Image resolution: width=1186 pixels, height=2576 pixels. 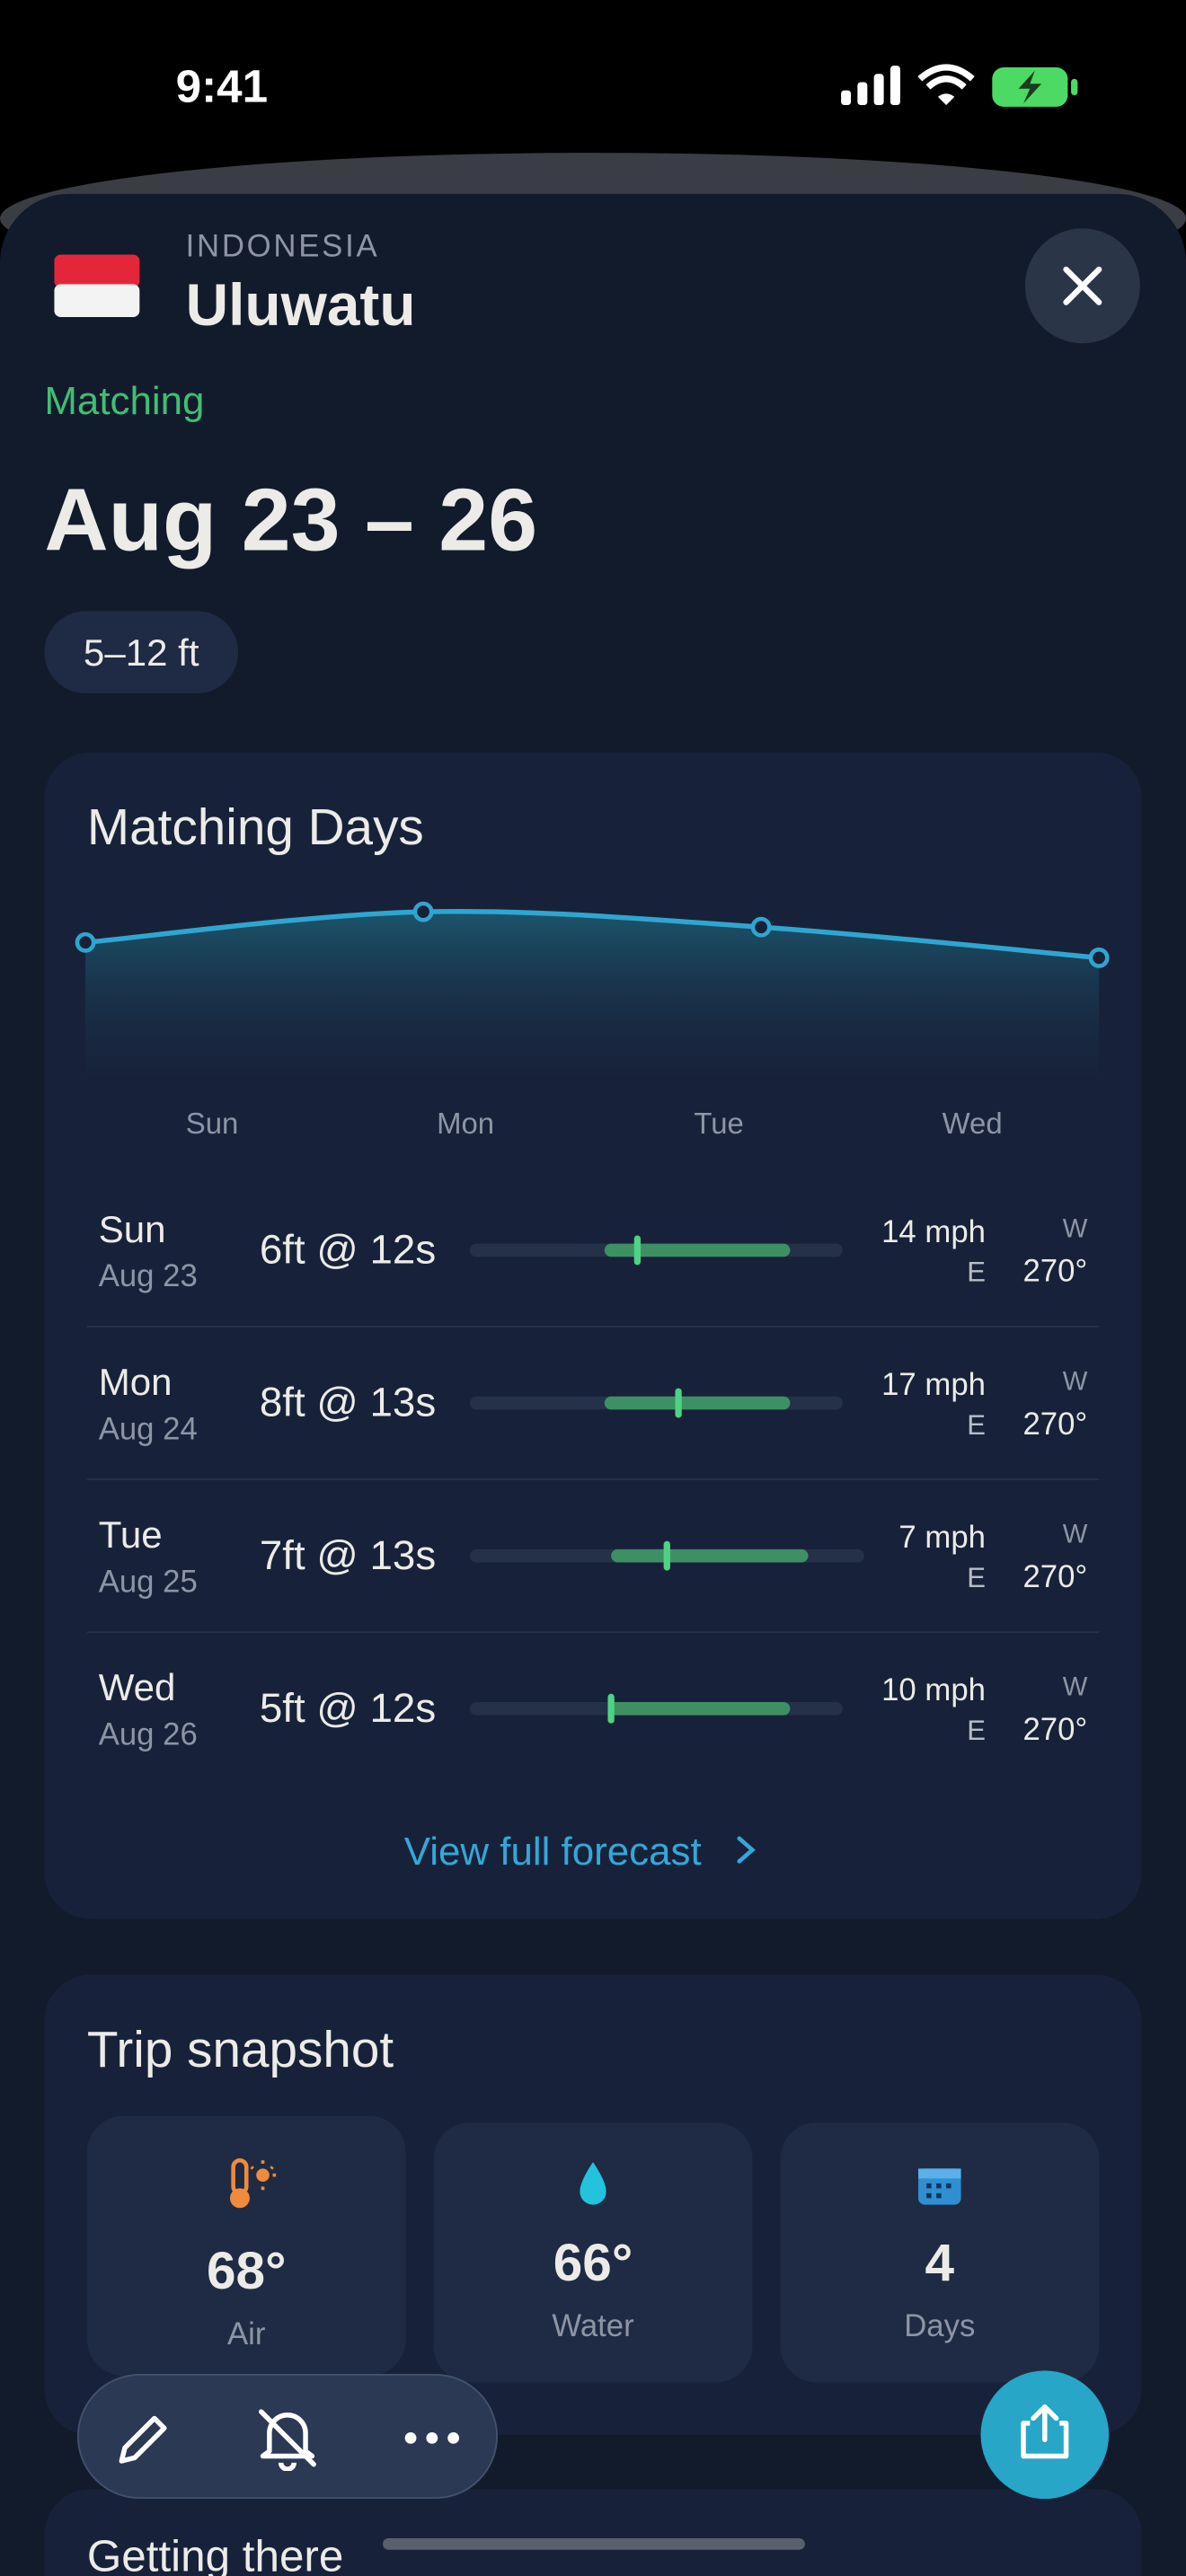 What do you see at coordinates (300, 304) in the screenshot?
I see `spot-name: Uluwatu` at bounding box center [300, 304].